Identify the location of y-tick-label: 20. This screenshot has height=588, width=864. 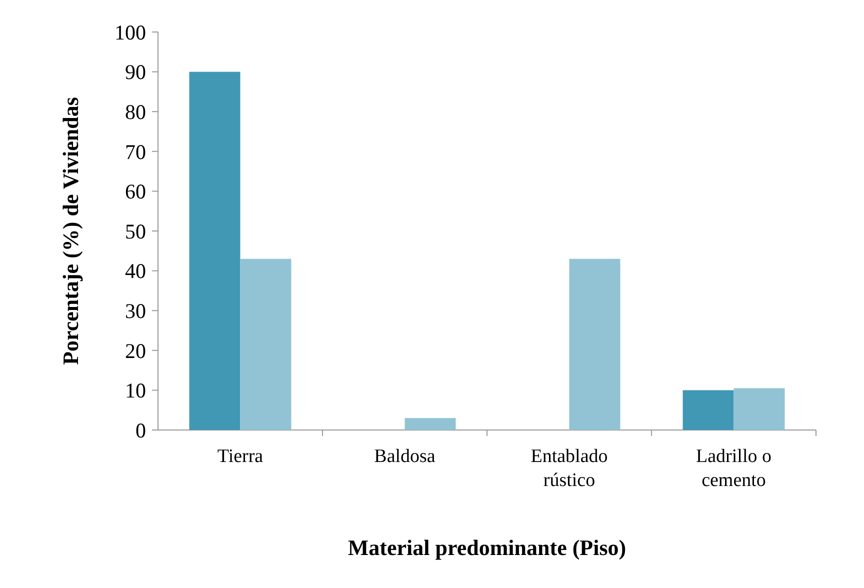
(135, 350).